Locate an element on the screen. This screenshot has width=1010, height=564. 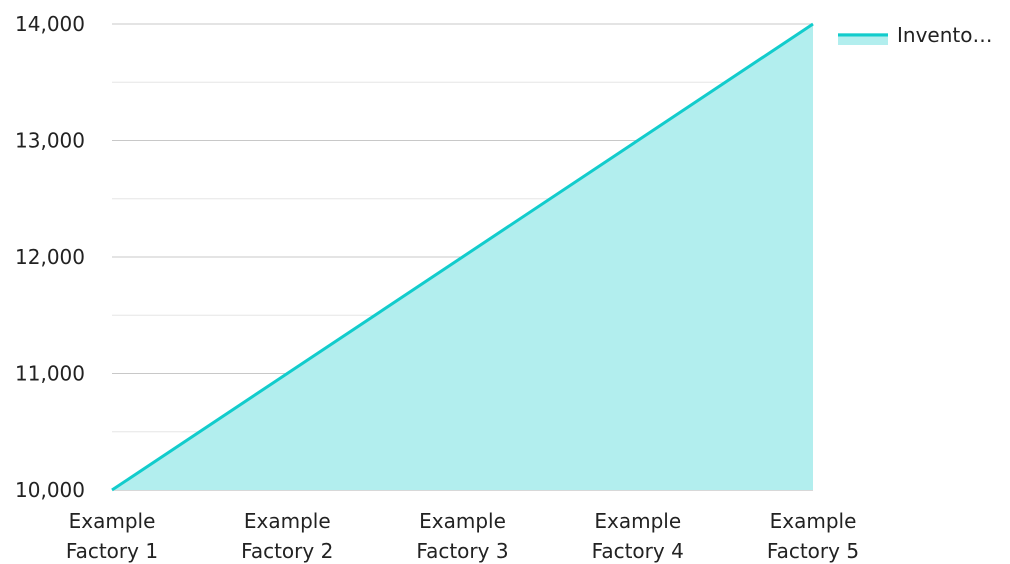
y-tick-label: 10,000 is located at coordinates (50, 490).